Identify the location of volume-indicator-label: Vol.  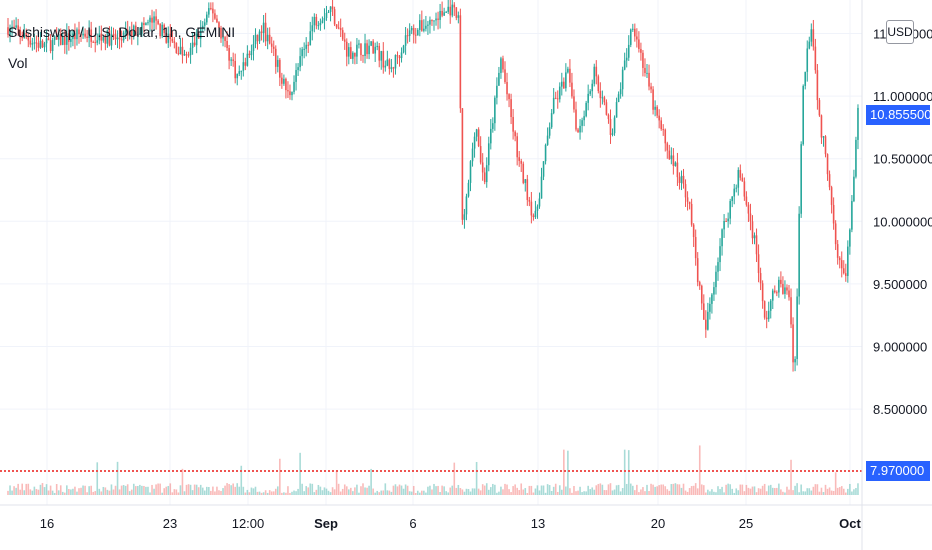
(18, 63).